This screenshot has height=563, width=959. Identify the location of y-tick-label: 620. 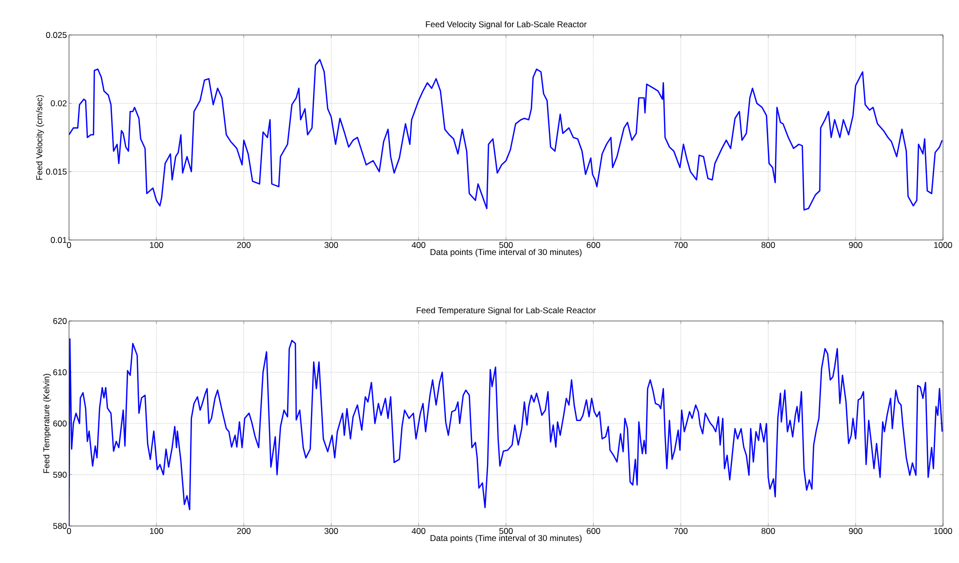
(60, 321).